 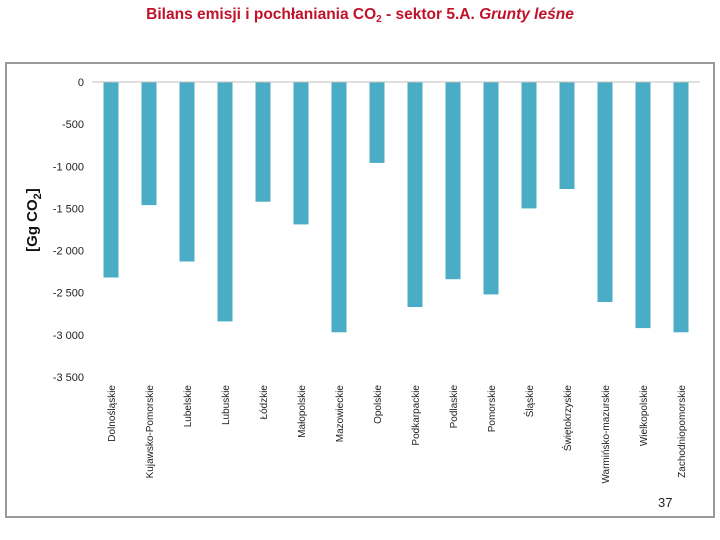 What do you see at coordinates (340, 414) in the screenshot?
I see `x-tick-label: Mazowieckie` at bounding box center [340, 414].